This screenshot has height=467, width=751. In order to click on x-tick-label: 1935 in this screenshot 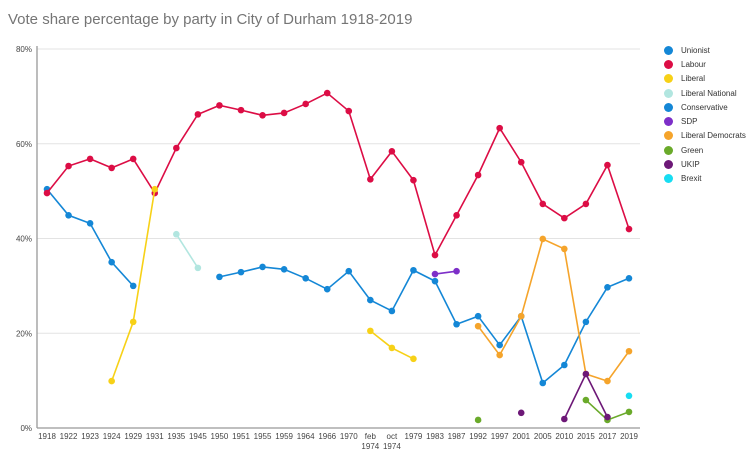, I will do `click(176, 436)`.